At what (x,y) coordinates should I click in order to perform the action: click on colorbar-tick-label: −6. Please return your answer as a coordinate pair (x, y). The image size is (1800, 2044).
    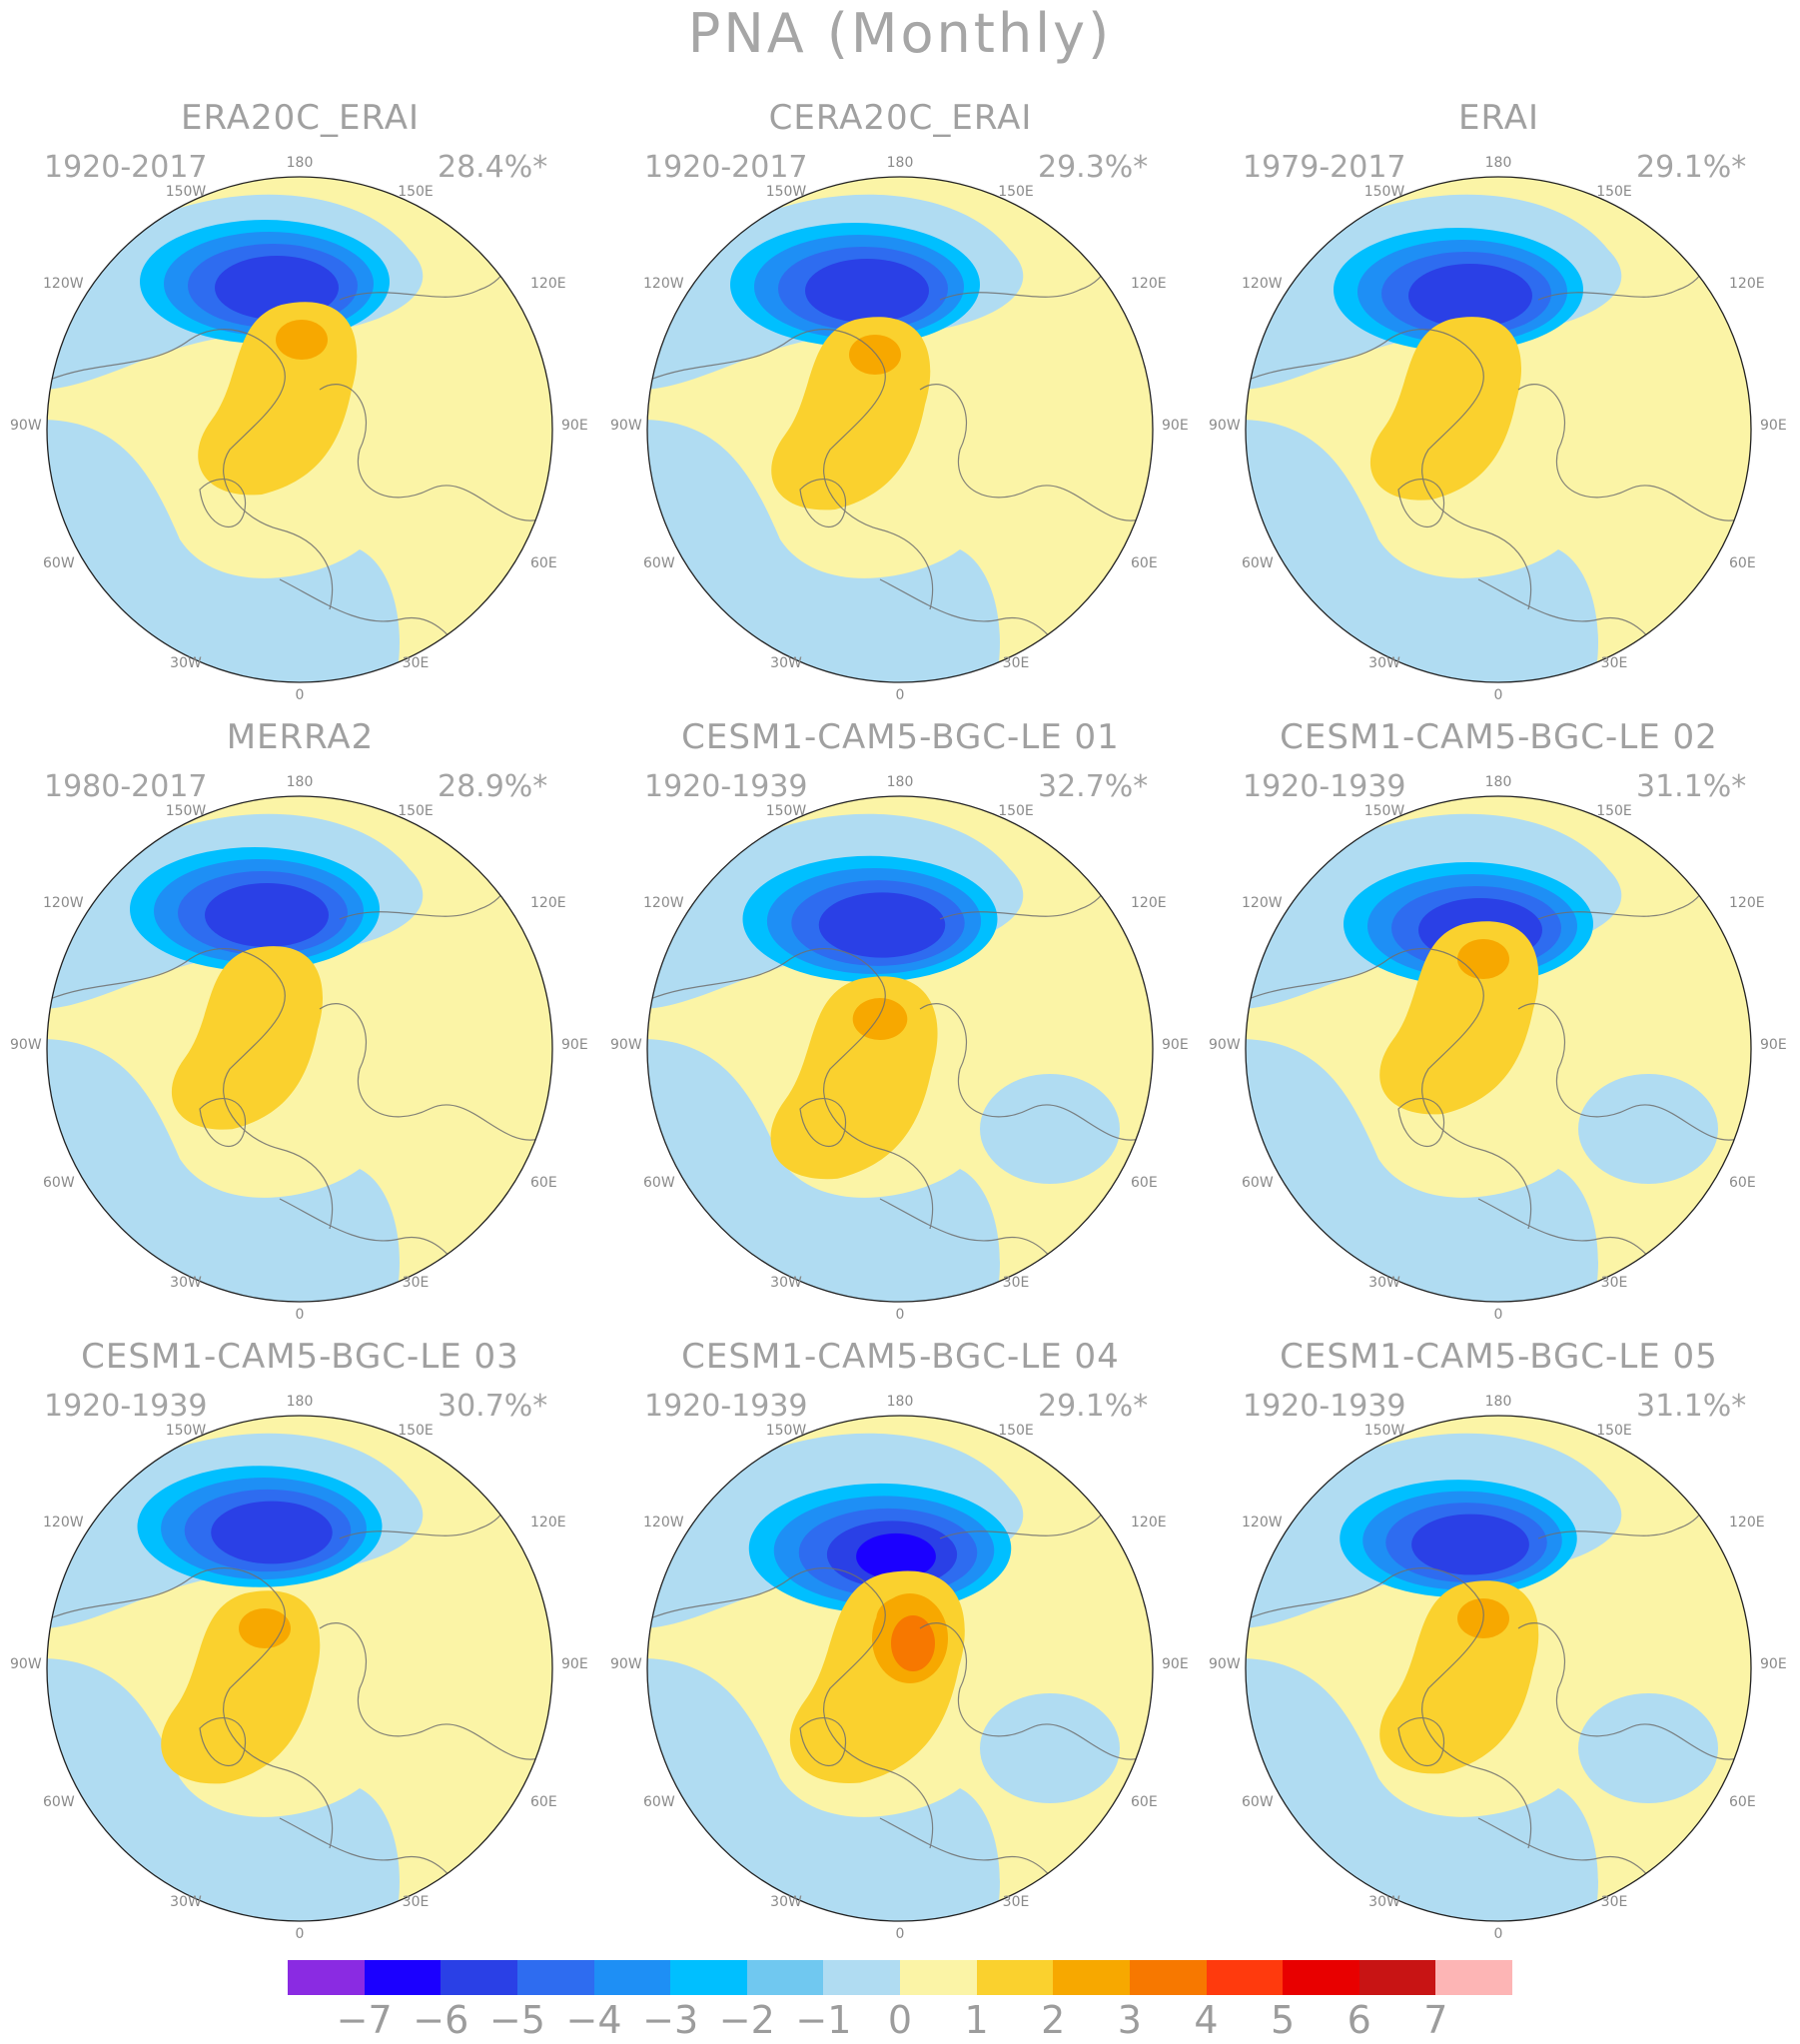
    Looking at the image, I should click on (441, 2020).